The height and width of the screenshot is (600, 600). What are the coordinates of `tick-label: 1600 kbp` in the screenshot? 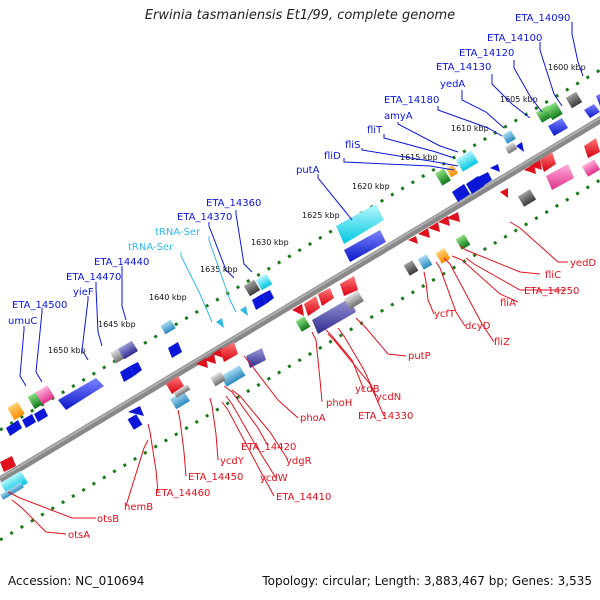 It's located at (567, 67).